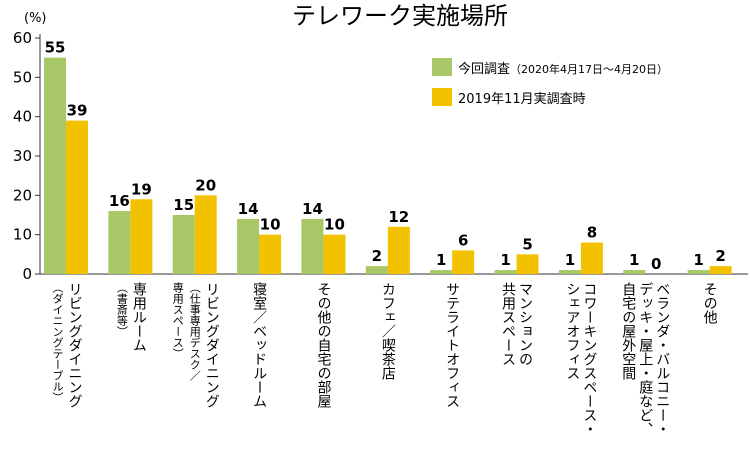  I want to click on value-label: 12, so click(398, 217).